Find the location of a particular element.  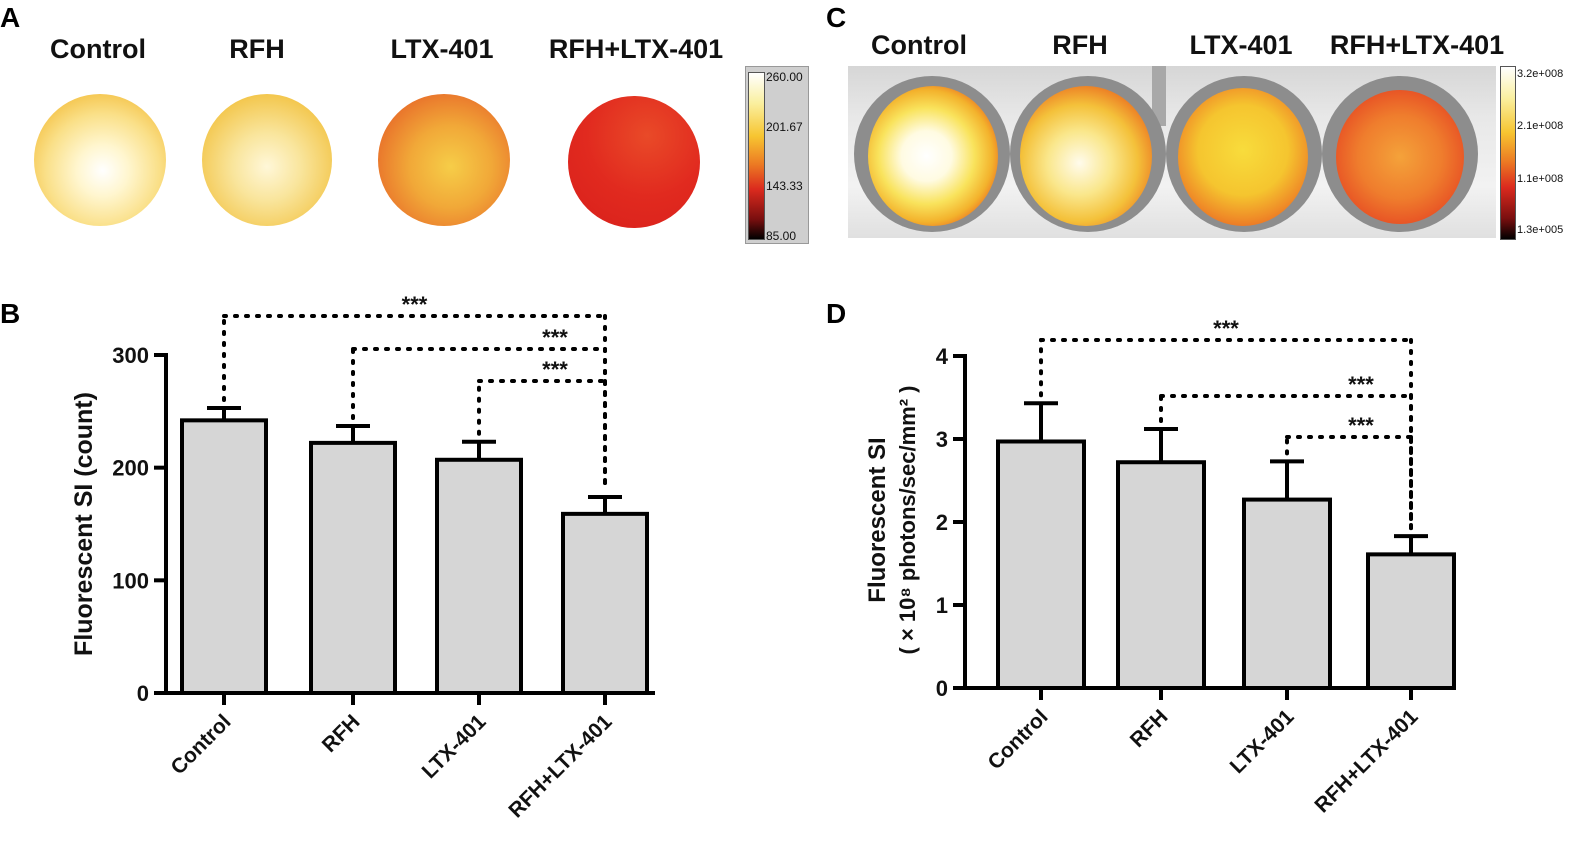

panel-a-label-rfh: RFH is located at coordinates (257, 49).